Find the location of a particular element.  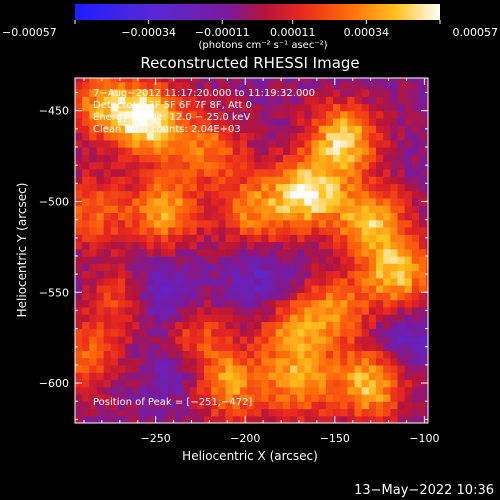

peak-position-label: Position of Peak = [−251,−472] is located at coordinates (172, 402).